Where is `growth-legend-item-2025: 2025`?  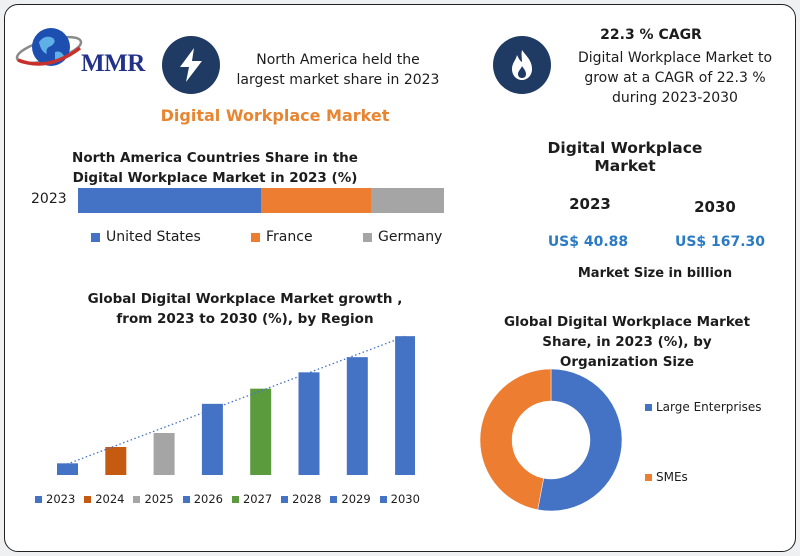
growth-legend-item-2025: 2025 is located at coordinates (153, 499).